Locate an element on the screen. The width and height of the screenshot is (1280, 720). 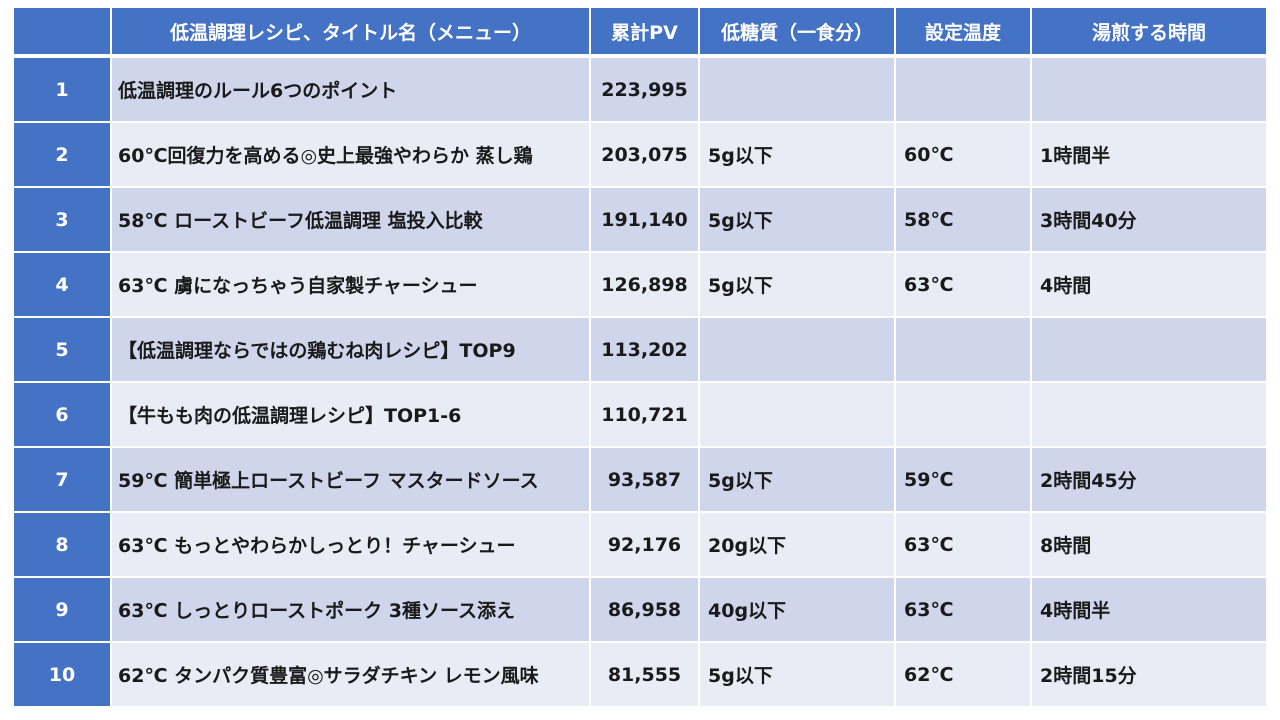
cell-pv: 92,176 is located at coordinates (645, 545).